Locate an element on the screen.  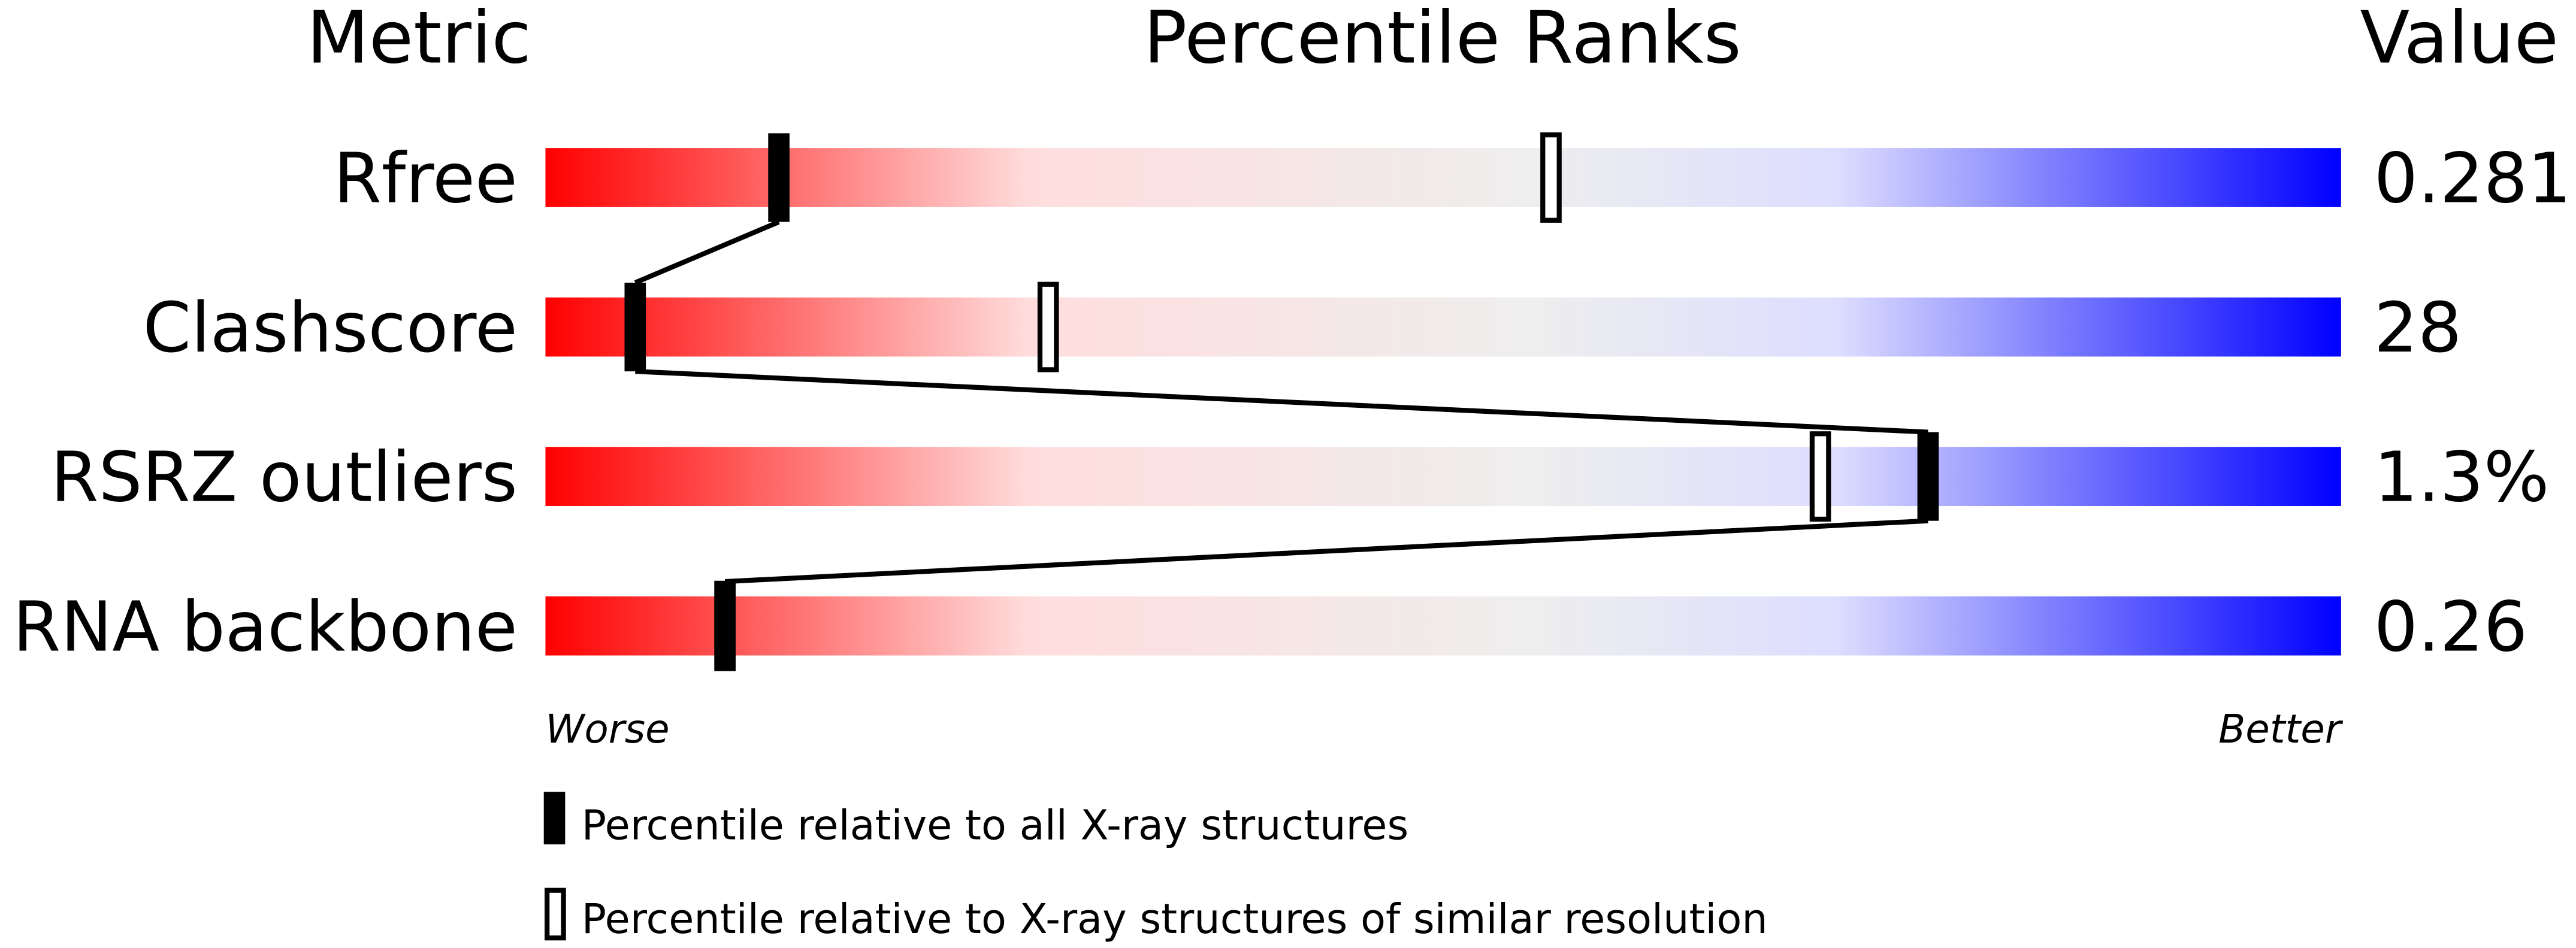
metric-label: RNA backbone is located at coordinates (265, 627).